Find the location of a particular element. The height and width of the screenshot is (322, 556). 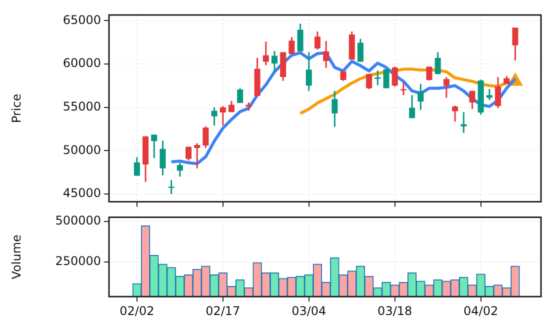

x-tick-label: 03/04 is located at coordinates (309, 311).